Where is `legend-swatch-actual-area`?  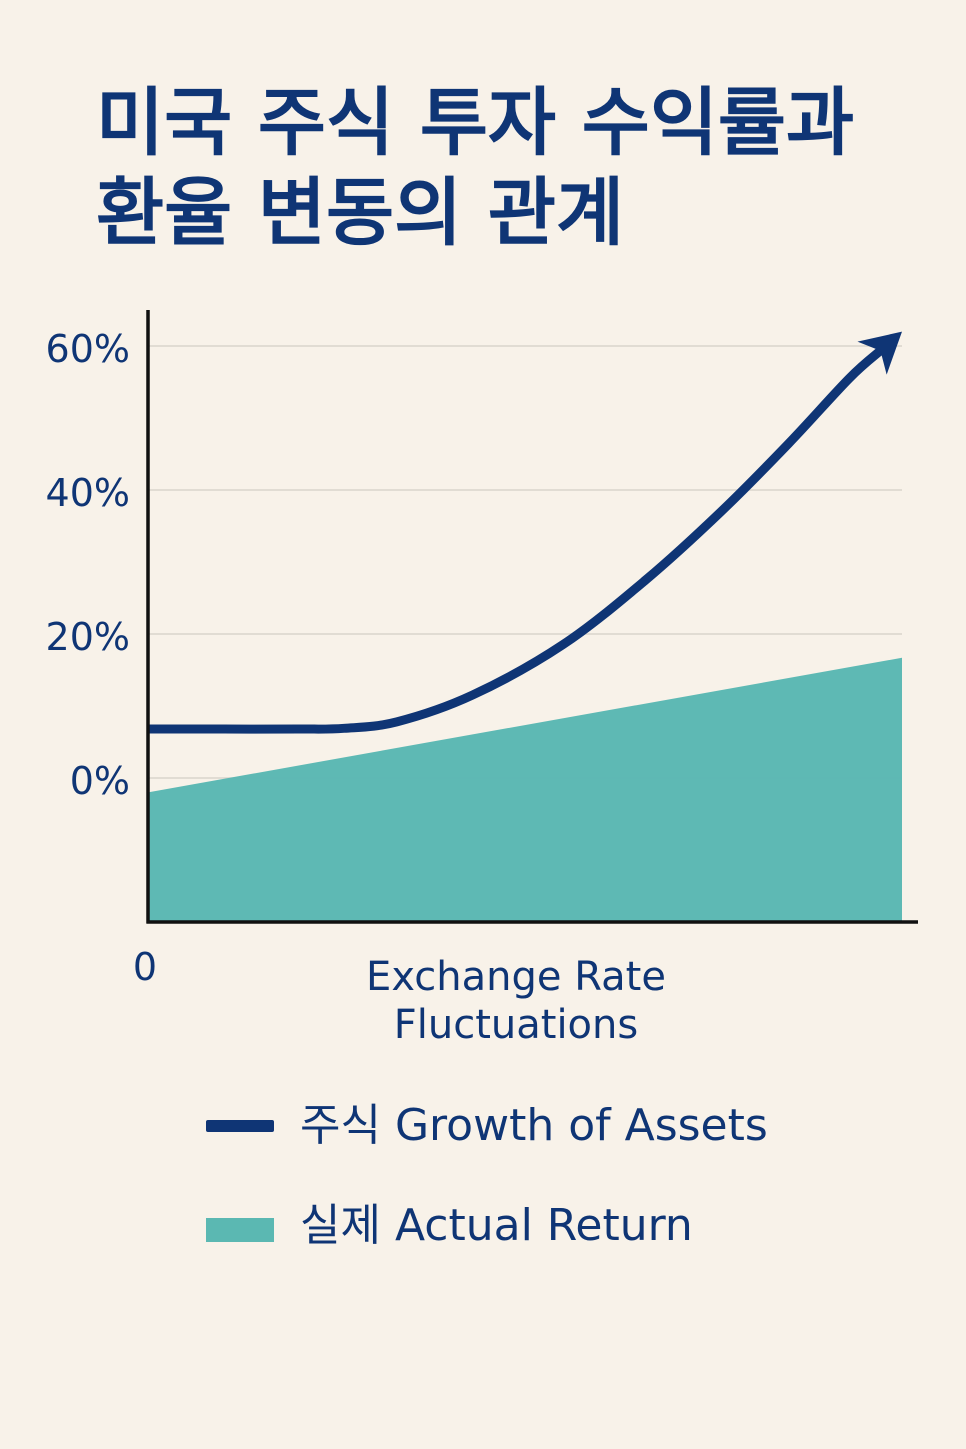
legend-swatch-actual-area is located at coordinates (240, 1230).